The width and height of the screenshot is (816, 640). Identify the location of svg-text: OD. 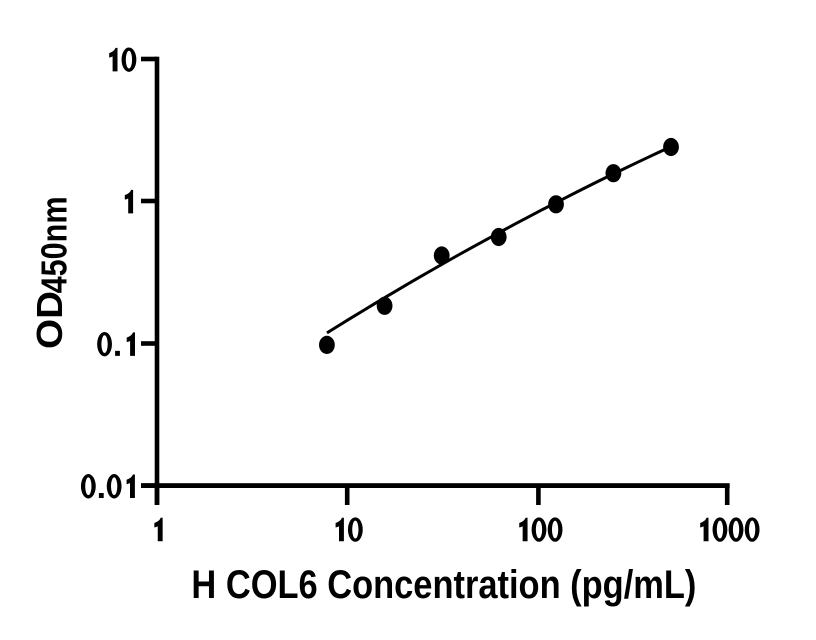
(49, 320).